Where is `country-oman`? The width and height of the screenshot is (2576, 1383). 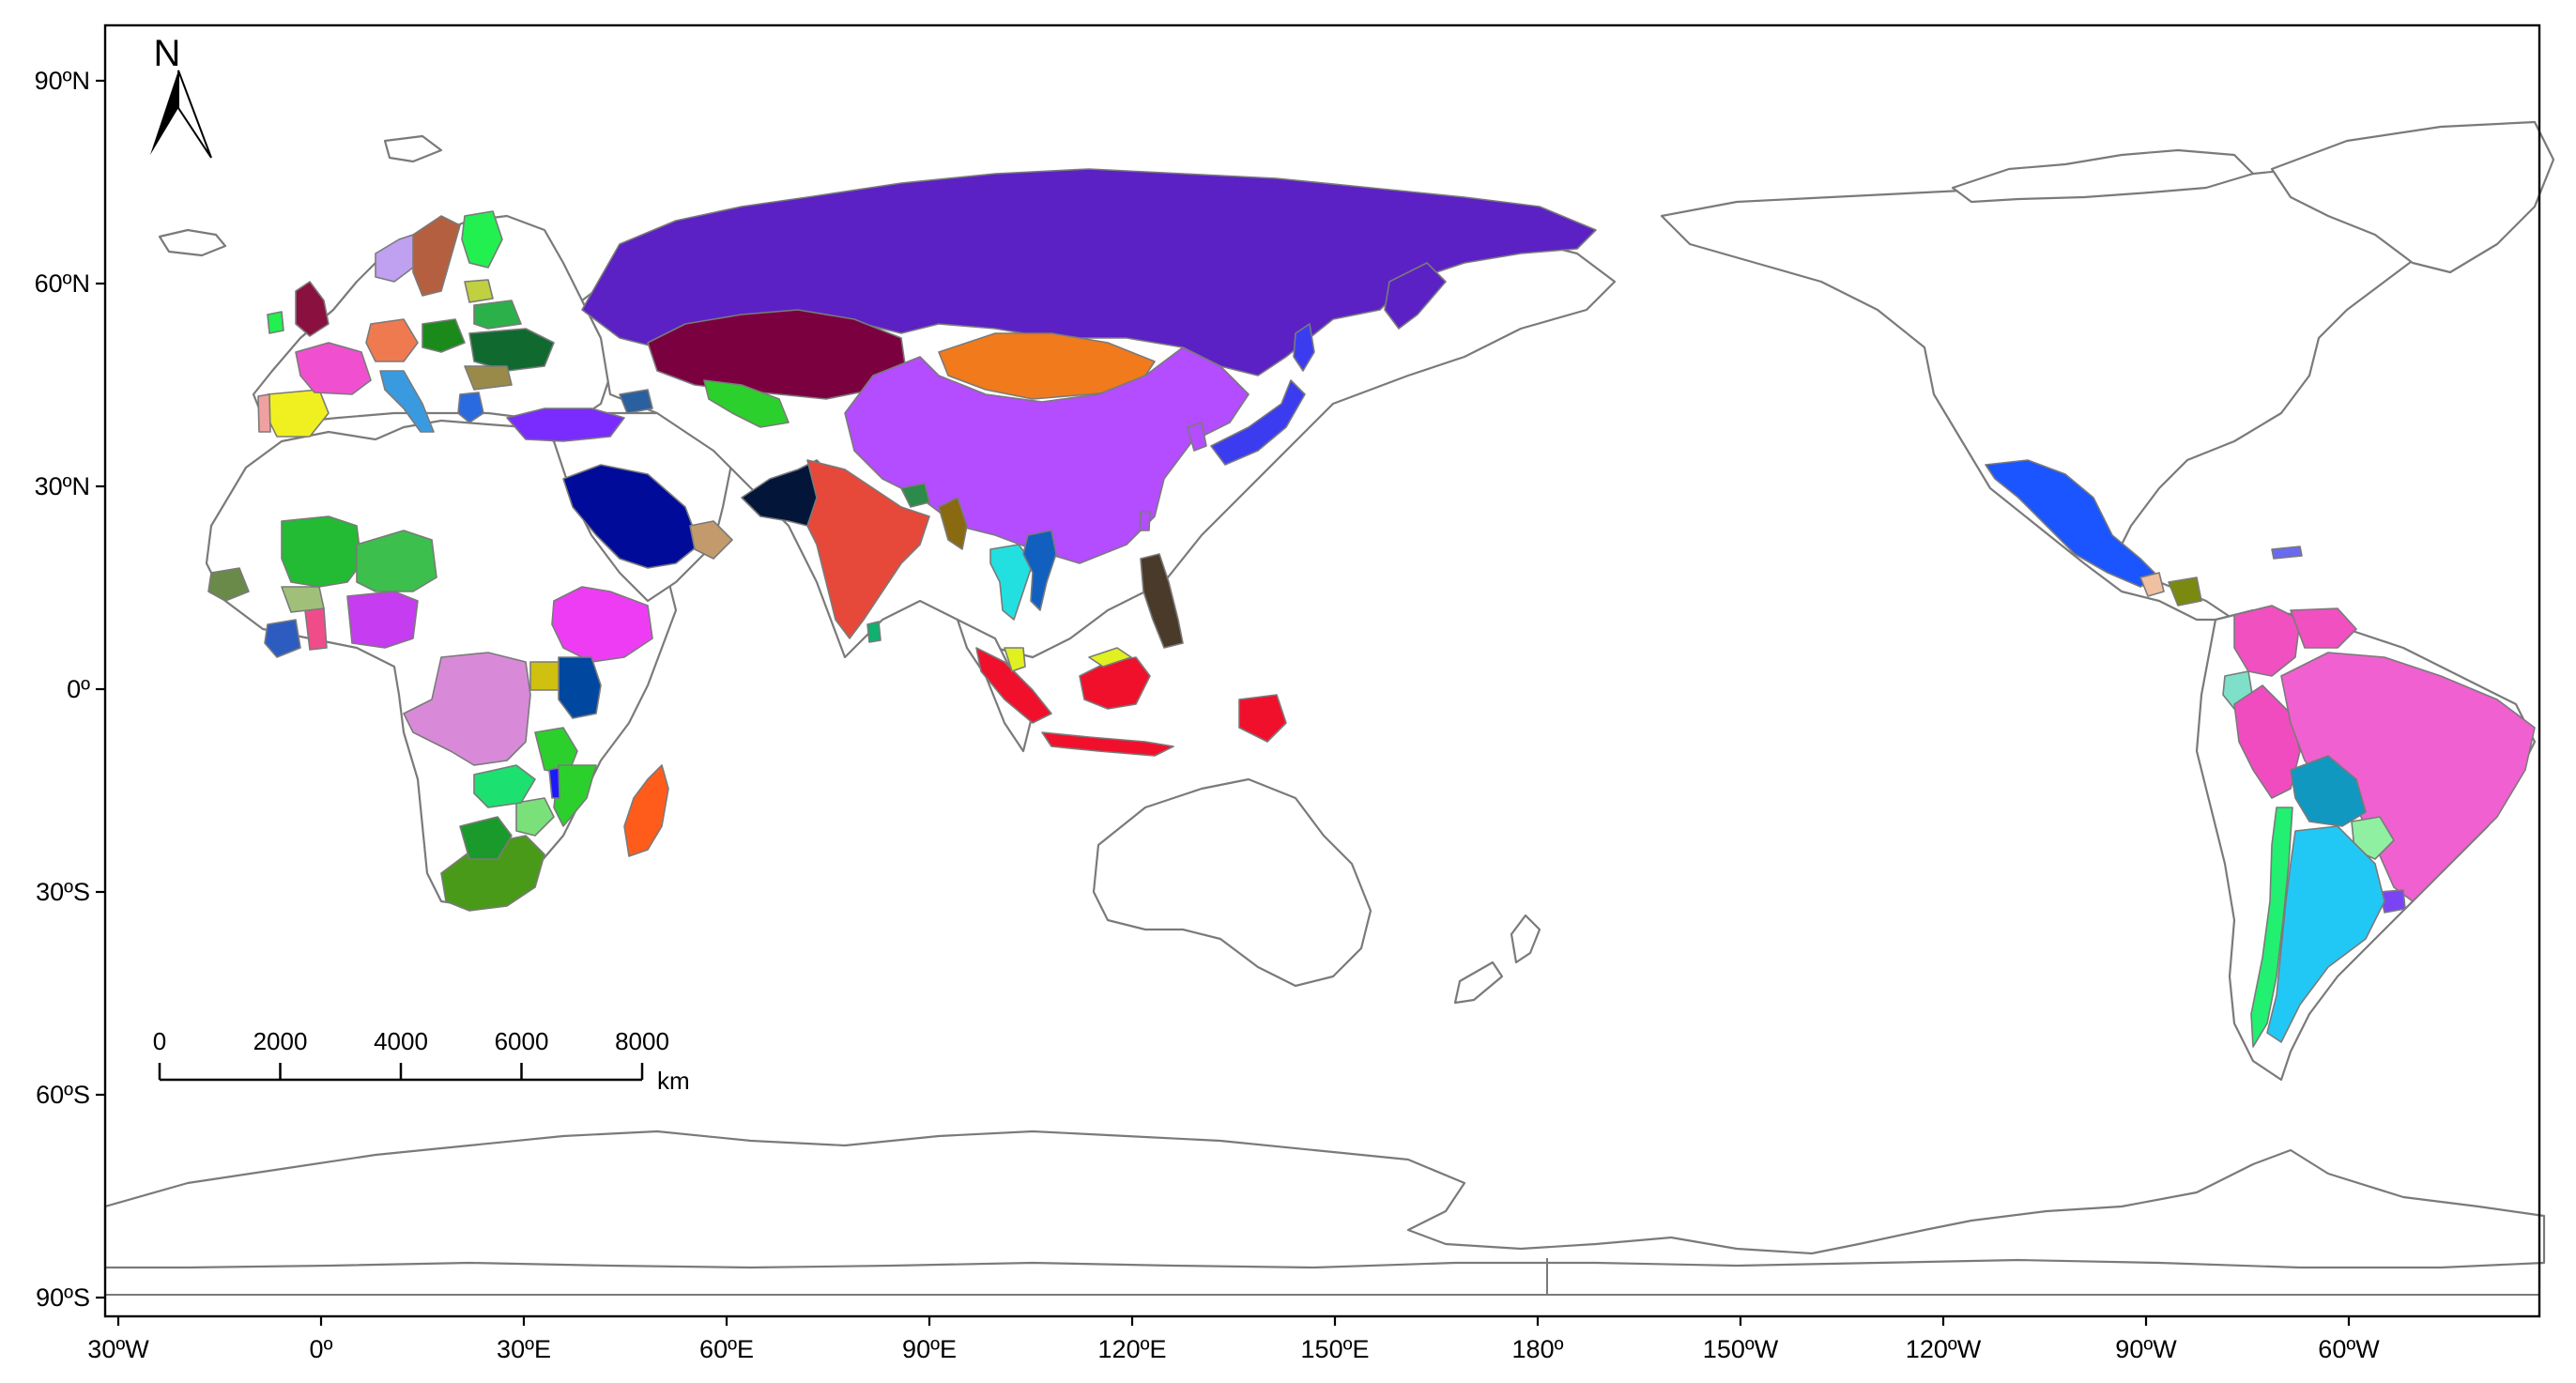
country-oman is located at coordinates (711, 540).